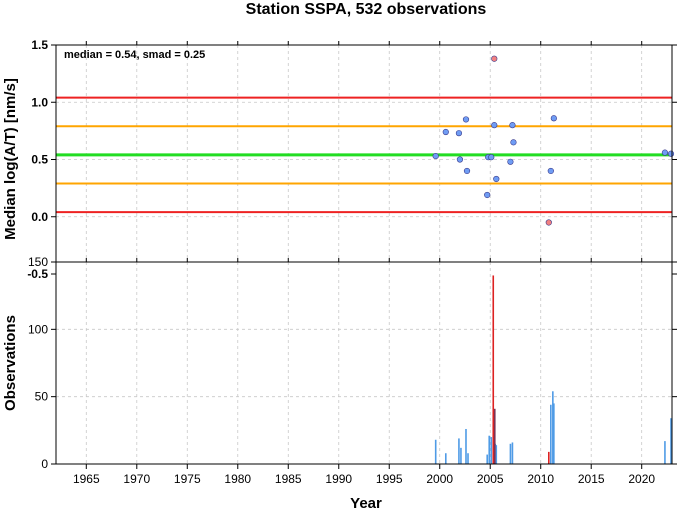  I want to click on chart-title: Station SSPA, 532 observations, so click(366, 9).